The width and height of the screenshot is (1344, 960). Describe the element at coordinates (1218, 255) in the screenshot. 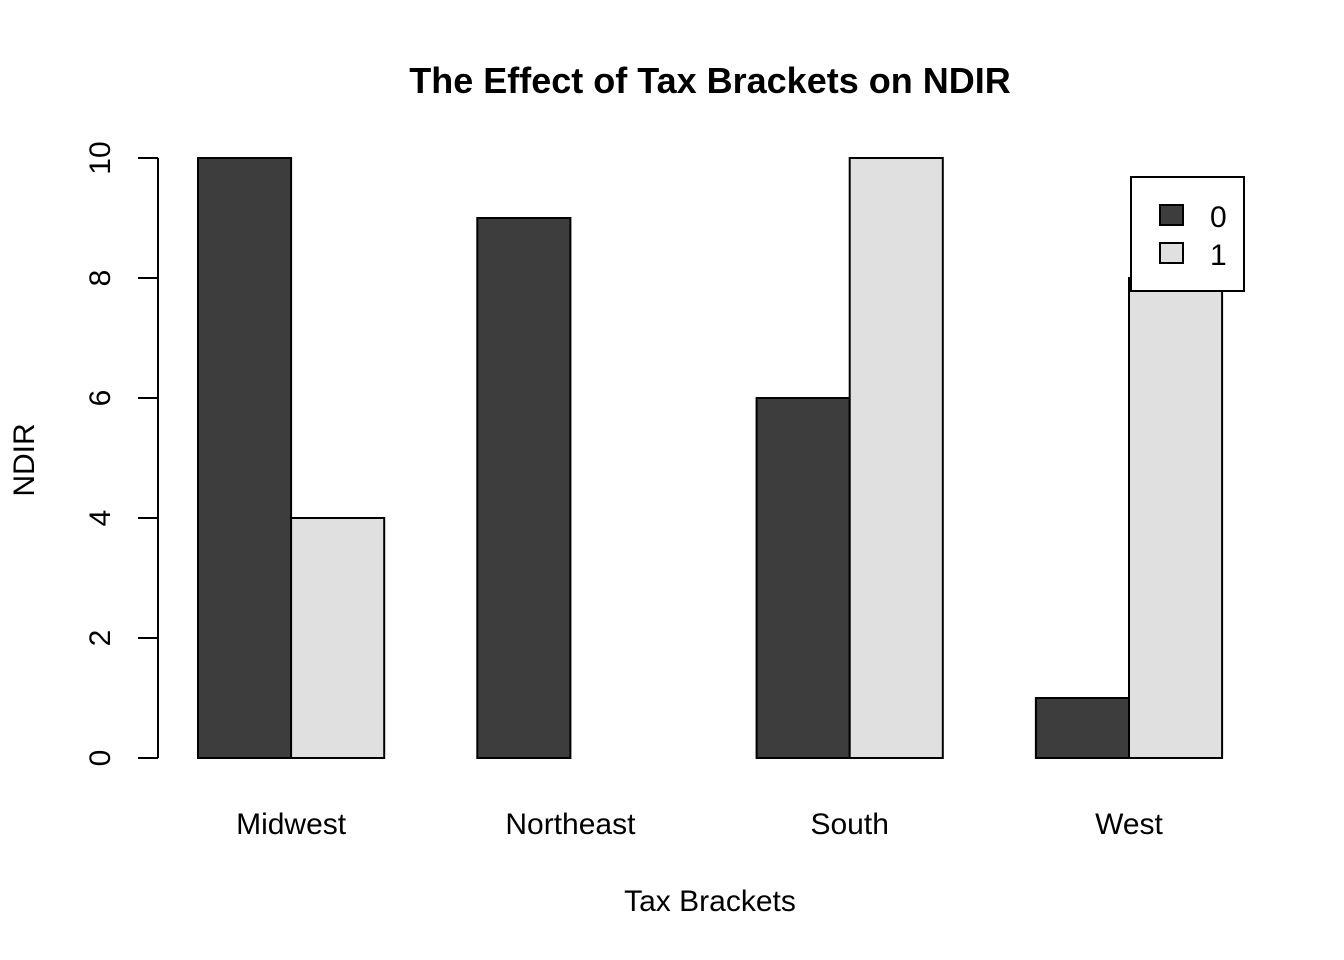

I see `legend-label-series-1: 1` at that location.